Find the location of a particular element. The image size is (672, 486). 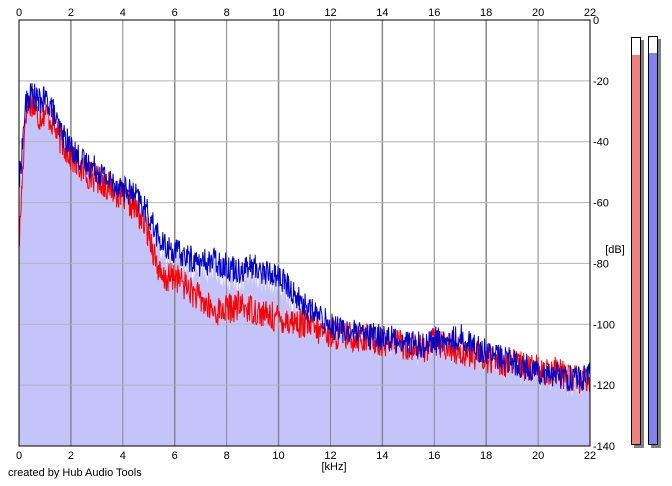

x-tick-label-top: 22 is located at coordinates (590, 13).